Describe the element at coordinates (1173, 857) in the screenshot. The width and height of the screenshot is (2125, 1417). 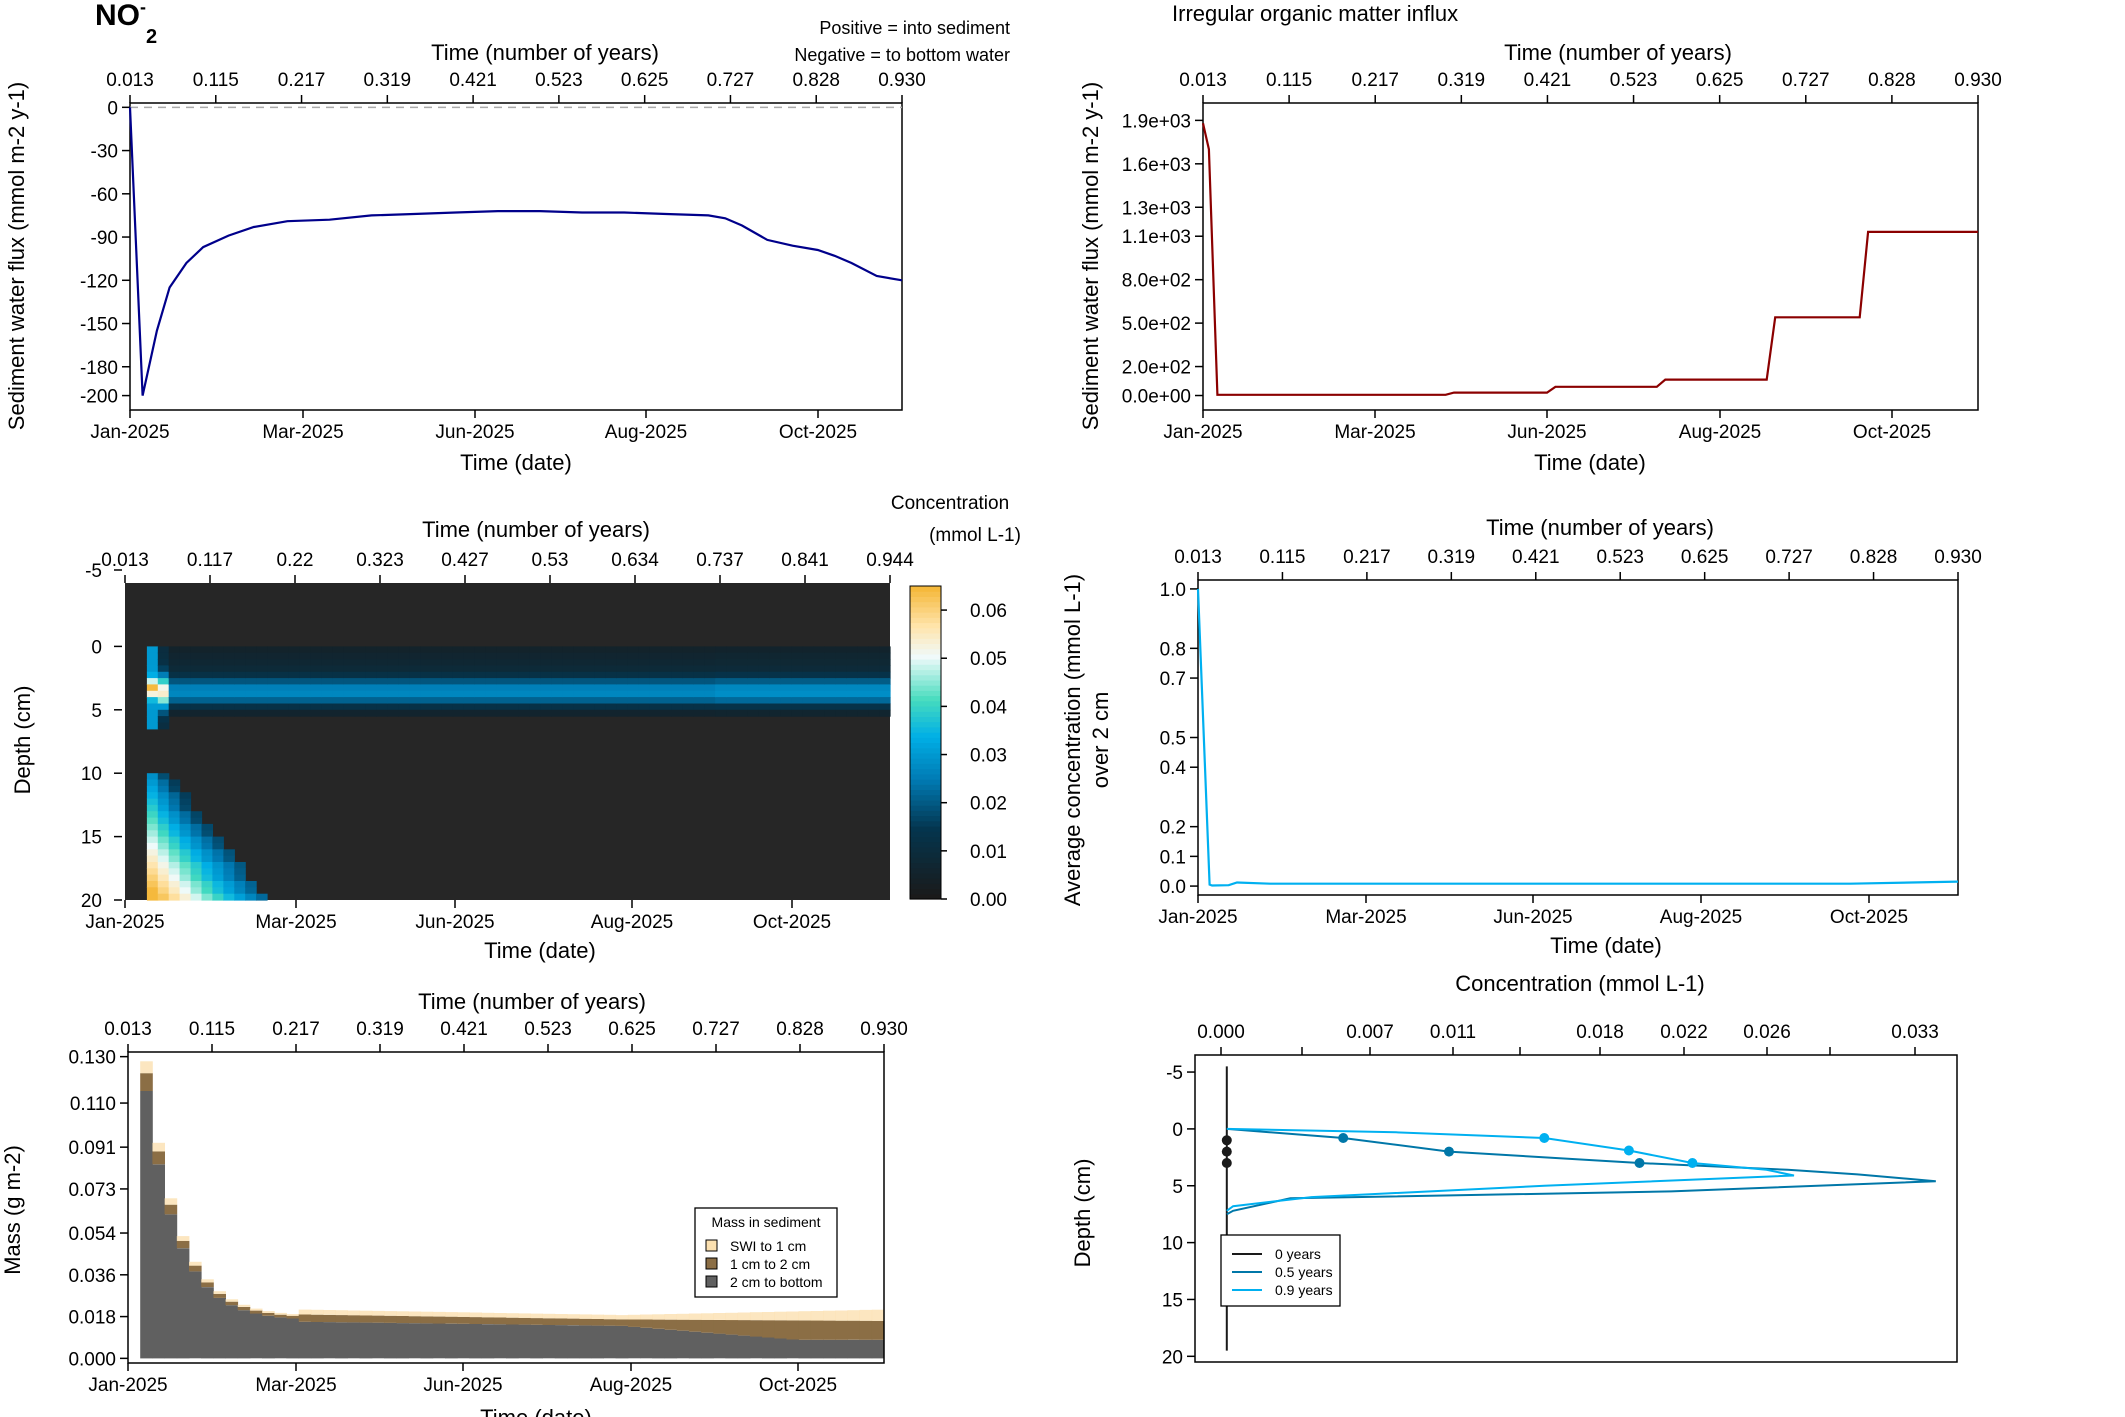
I see `y-tick-label: 0.1` at that location.